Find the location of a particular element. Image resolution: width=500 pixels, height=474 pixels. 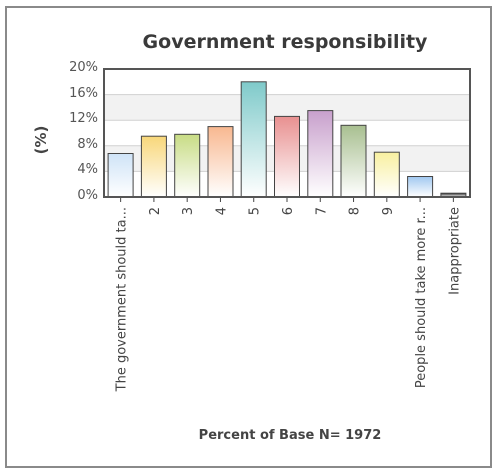

chart-footer: Percent of Base N= 1972 is located at coordinates (290, 435).